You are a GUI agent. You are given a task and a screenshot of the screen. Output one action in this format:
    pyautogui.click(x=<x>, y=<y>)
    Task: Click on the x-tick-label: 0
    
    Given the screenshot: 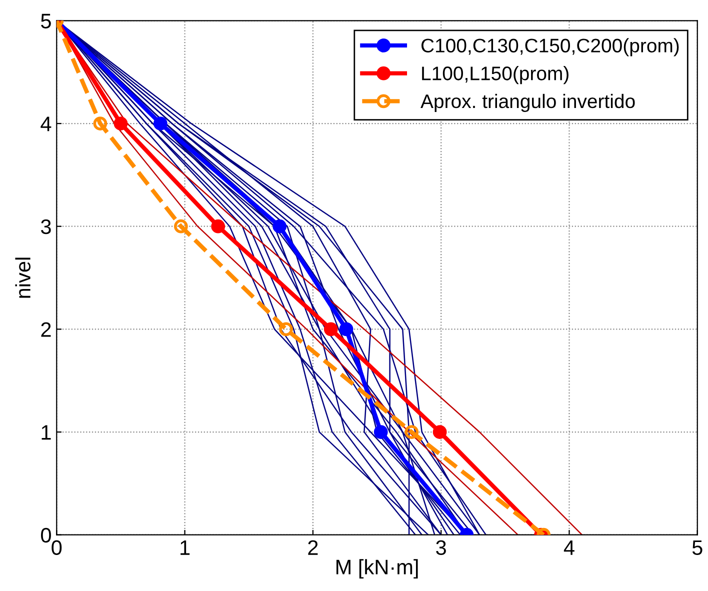 What is the action you would take?
    pyautogui.click(x=57, y=548)
    